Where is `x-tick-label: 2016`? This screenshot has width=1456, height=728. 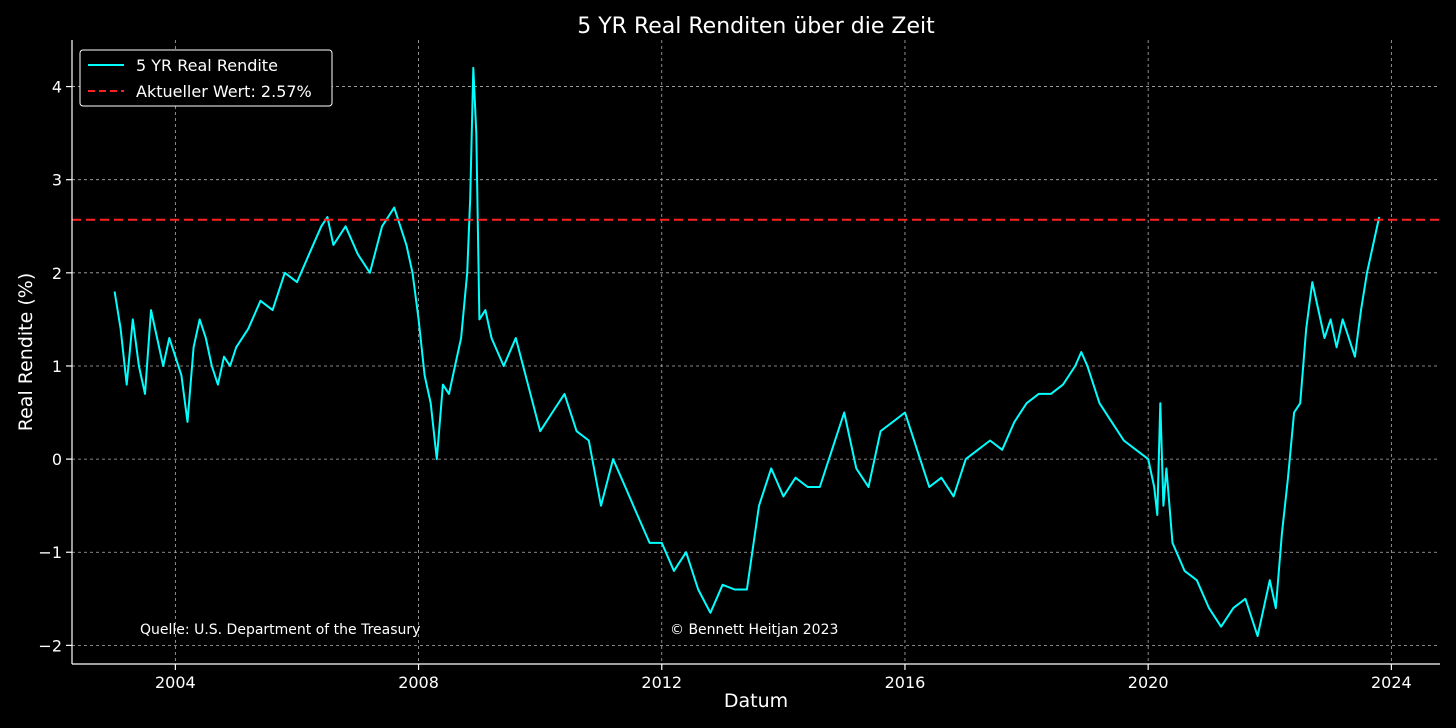 x-tick-label: 2016 is located at coordinates (905, 682).